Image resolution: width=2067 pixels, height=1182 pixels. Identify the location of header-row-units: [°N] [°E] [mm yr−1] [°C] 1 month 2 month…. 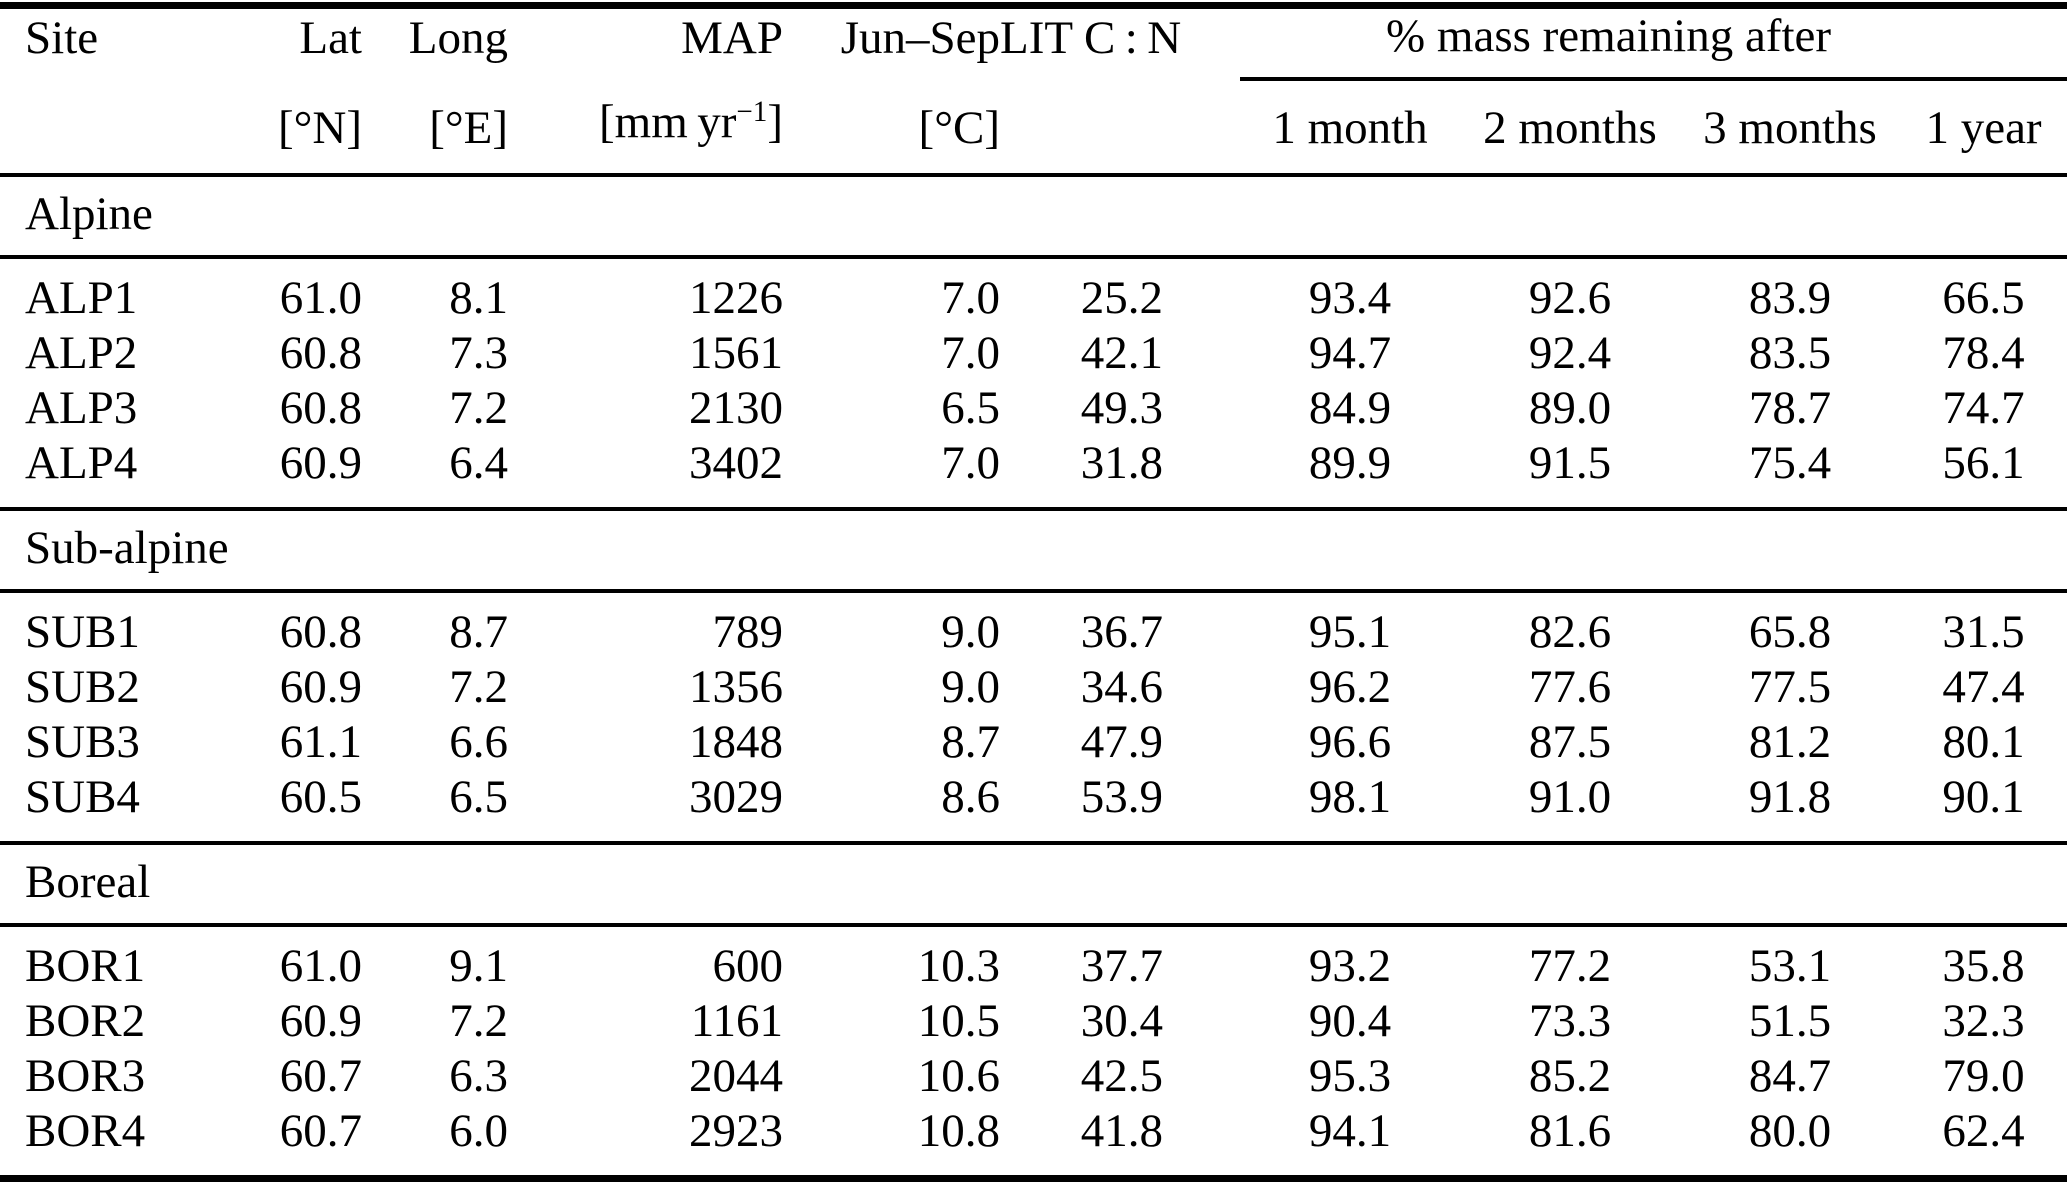
(1033, 128).